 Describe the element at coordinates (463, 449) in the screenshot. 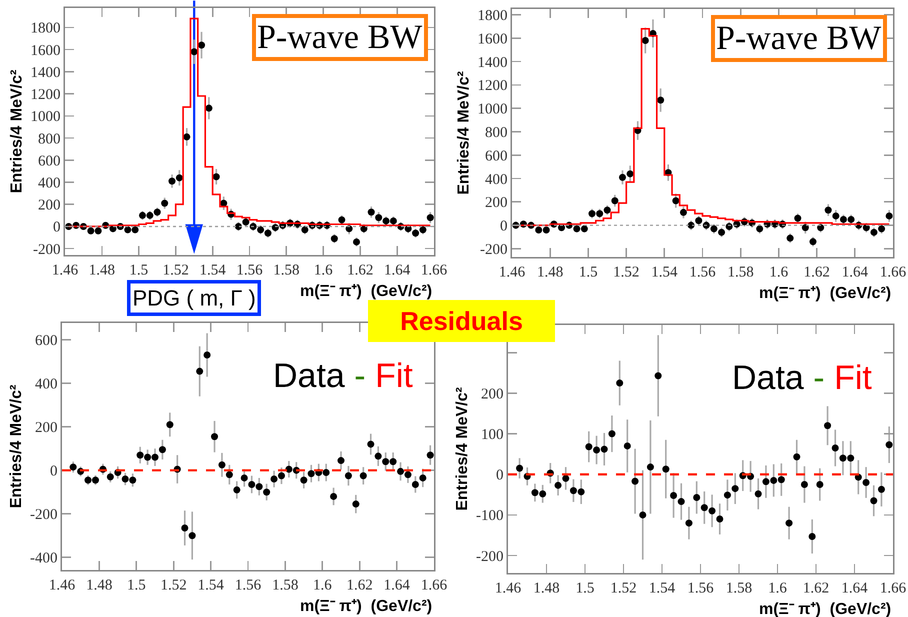

I see `y-axis-title: Entries/4 MeV/c²` at that location.